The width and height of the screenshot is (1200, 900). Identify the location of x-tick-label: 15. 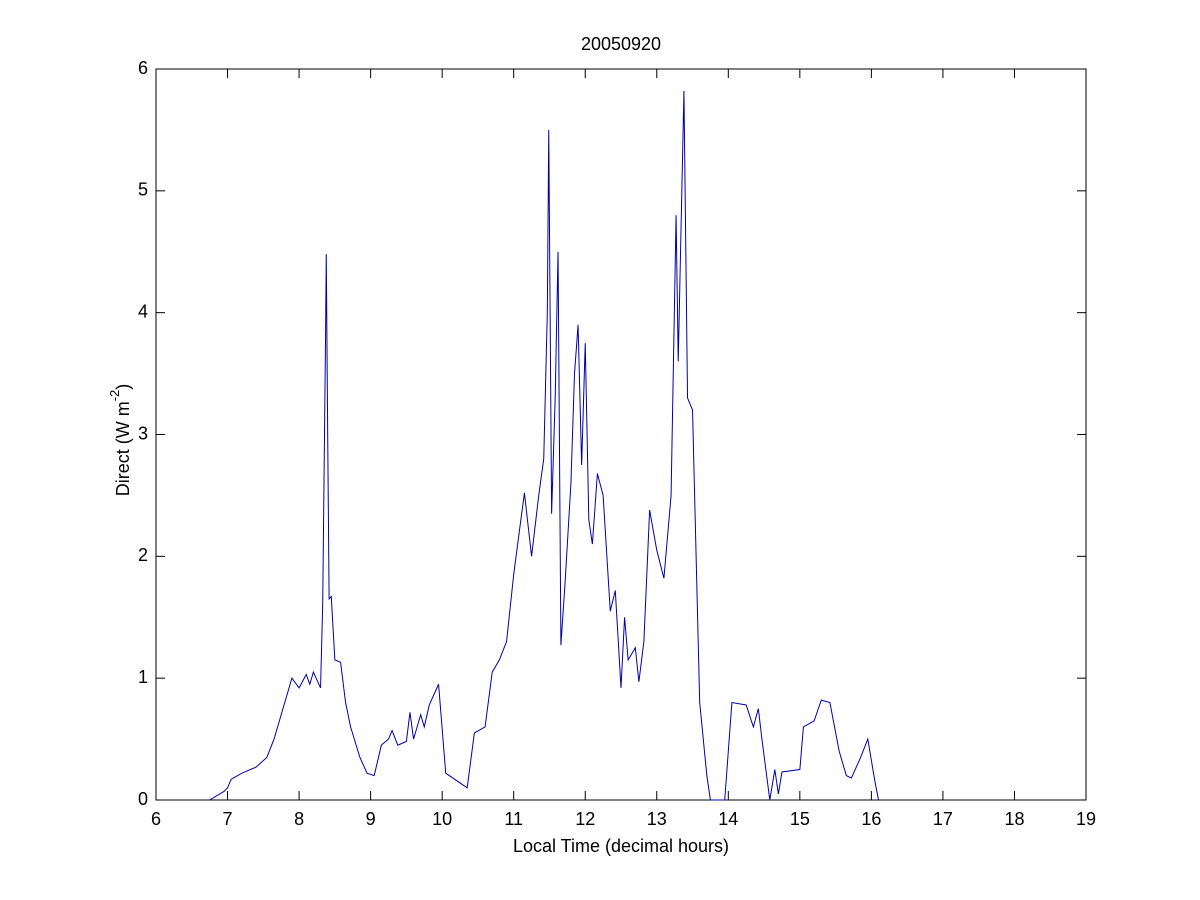
(800, 819).